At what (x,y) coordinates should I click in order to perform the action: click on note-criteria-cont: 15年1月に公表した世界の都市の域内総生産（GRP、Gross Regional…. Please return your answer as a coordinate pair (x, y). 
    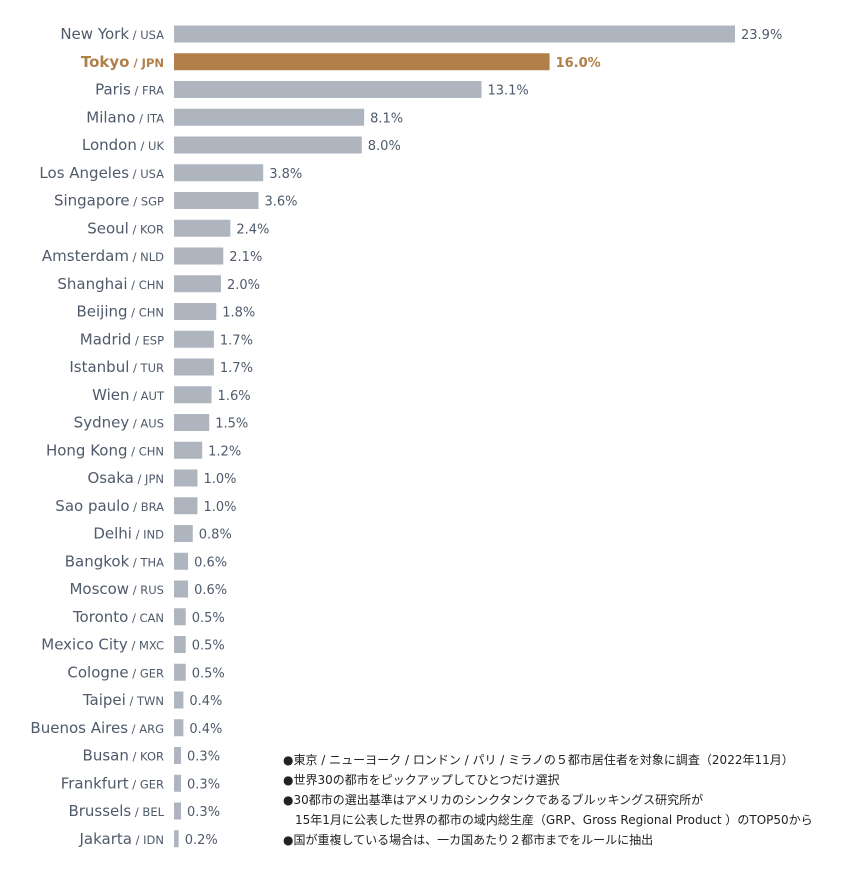
    Looking at the image, I should click on (554, 820).